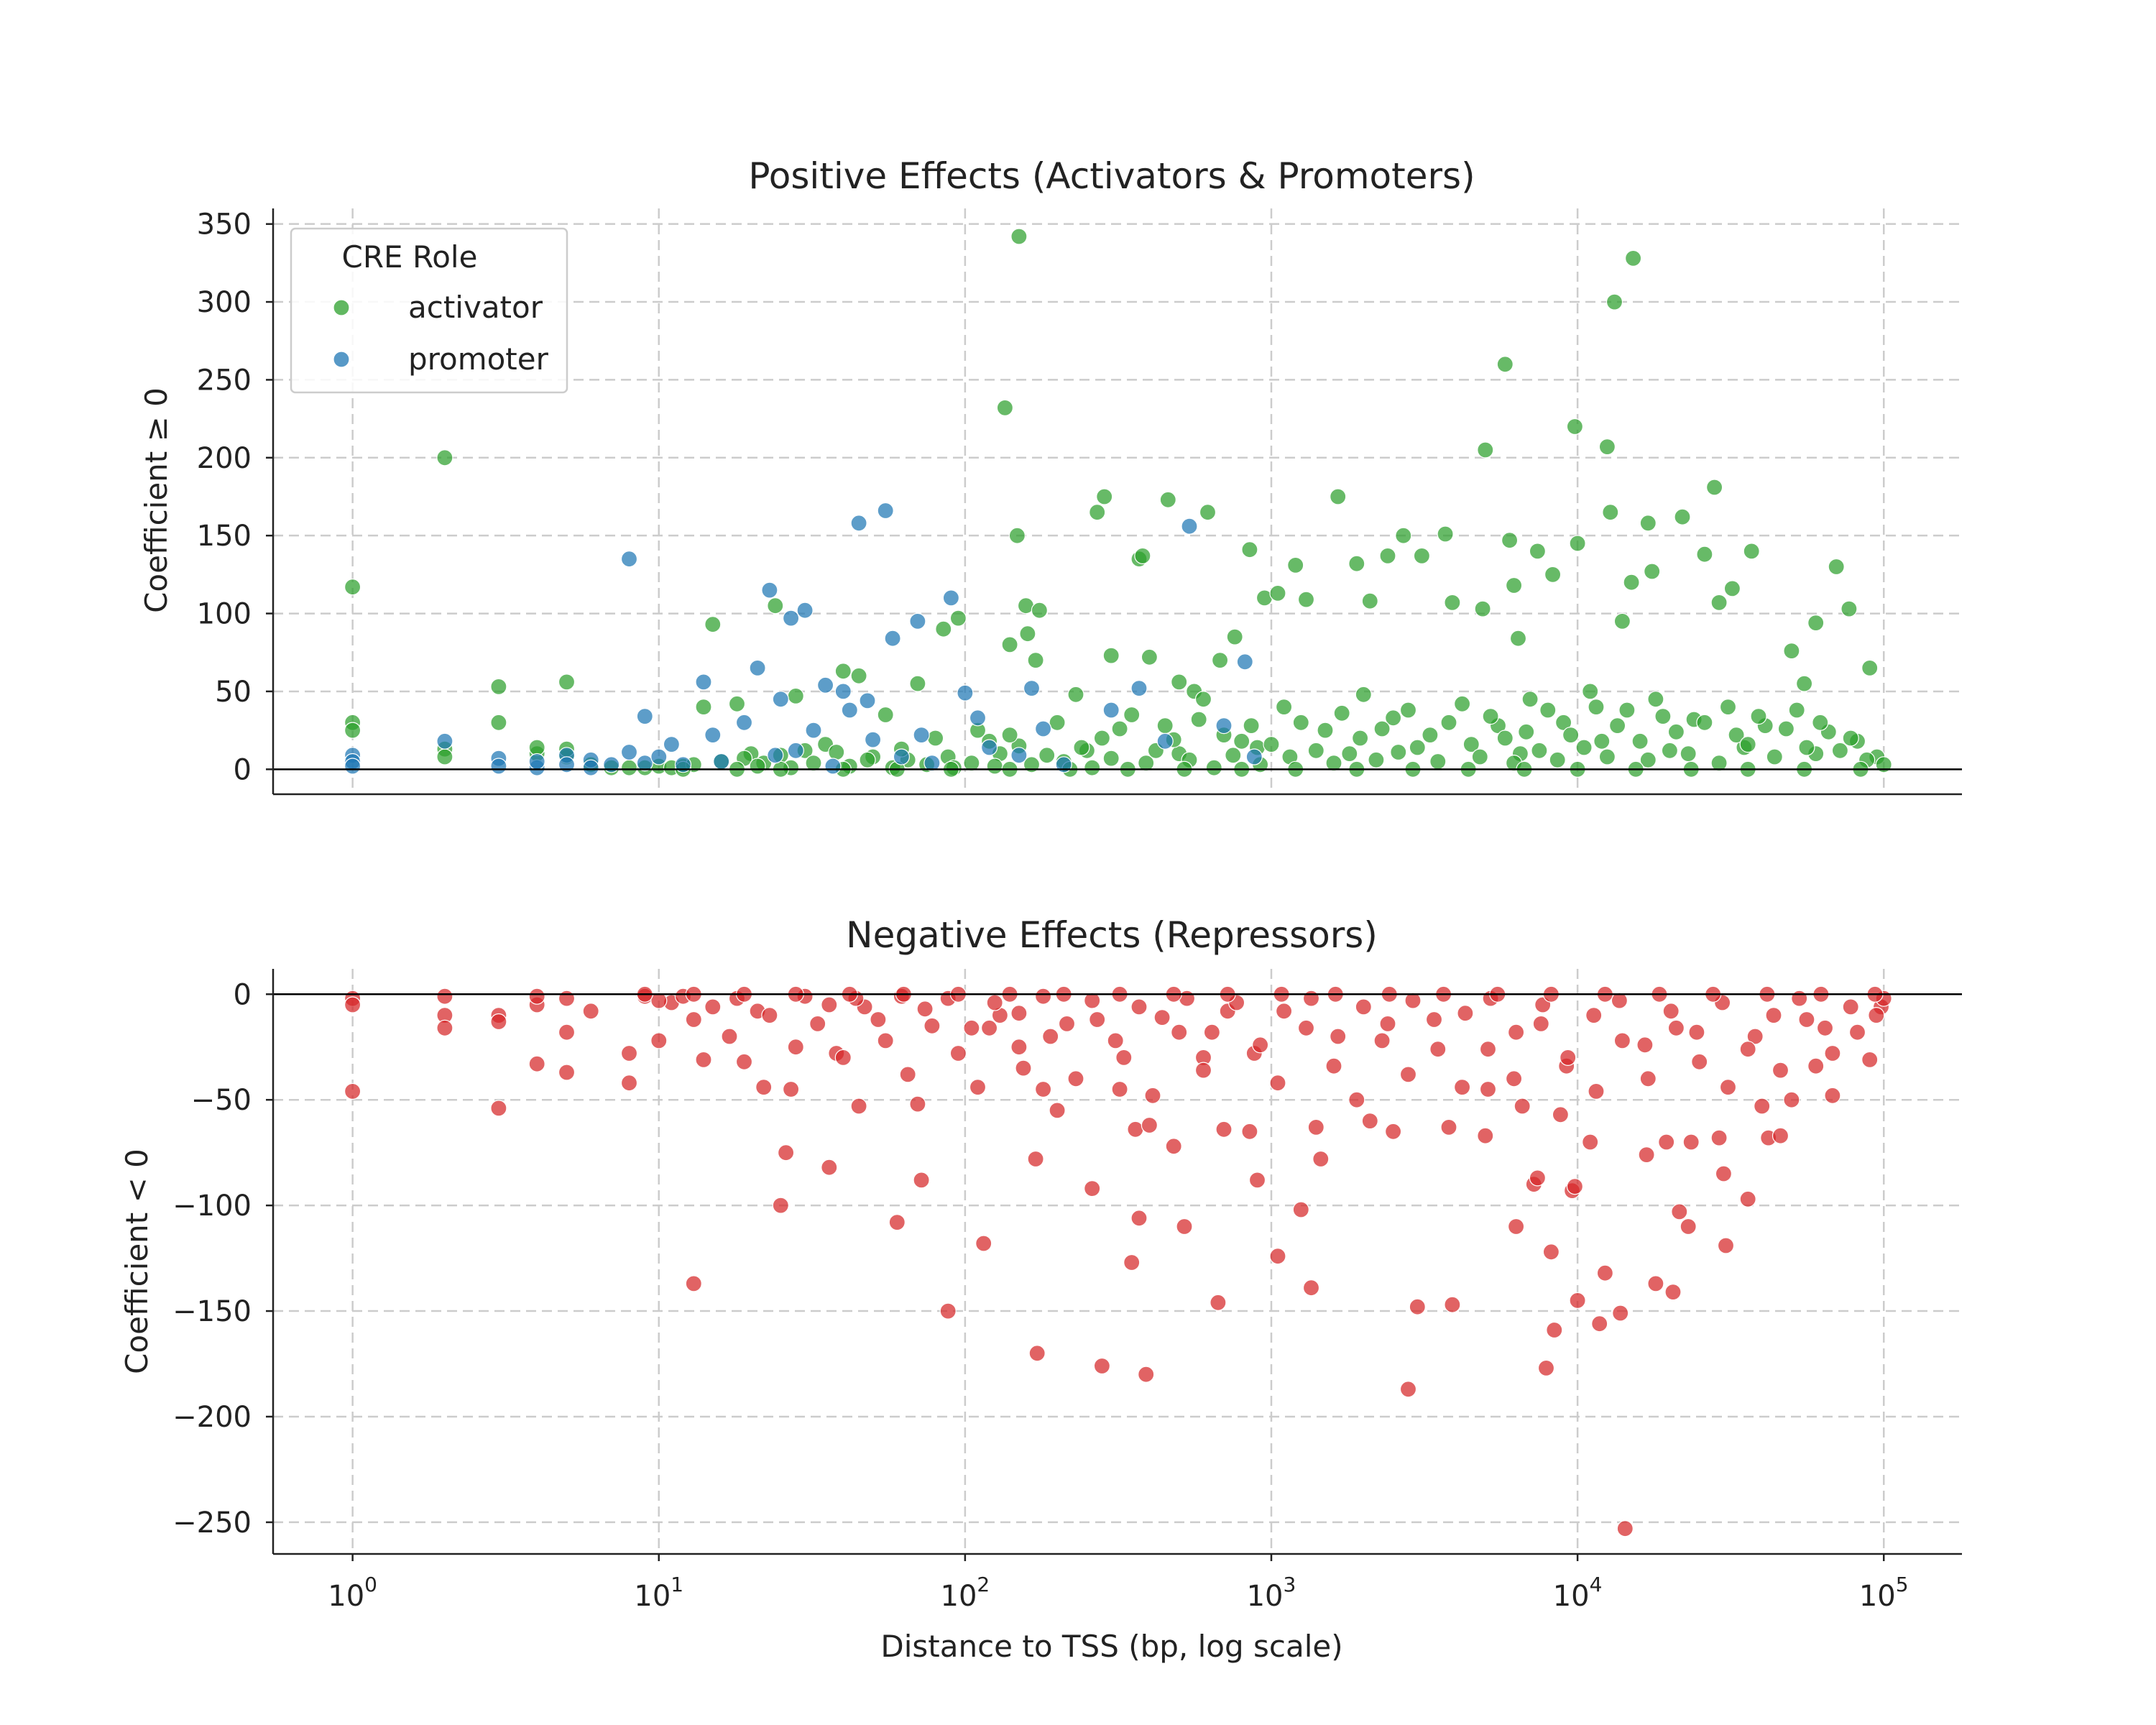 This screenshot has height=1725, width=2156. What do you see at coordinates (658, 1593) in the screenshot?
I see `xtick-label-1: 10¹` at bounding box center [658, 1593].